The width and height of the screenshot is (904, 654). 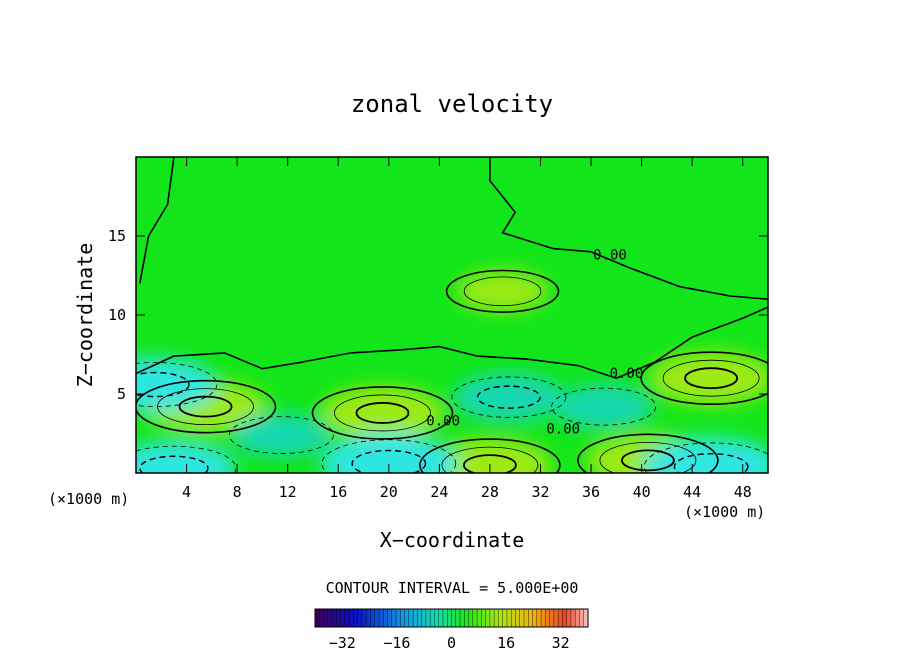 What do you see at coordinates (396, 643) in the screenshot?
I see `colorbar-tick-label: −16` at bounding box center [396, 643].